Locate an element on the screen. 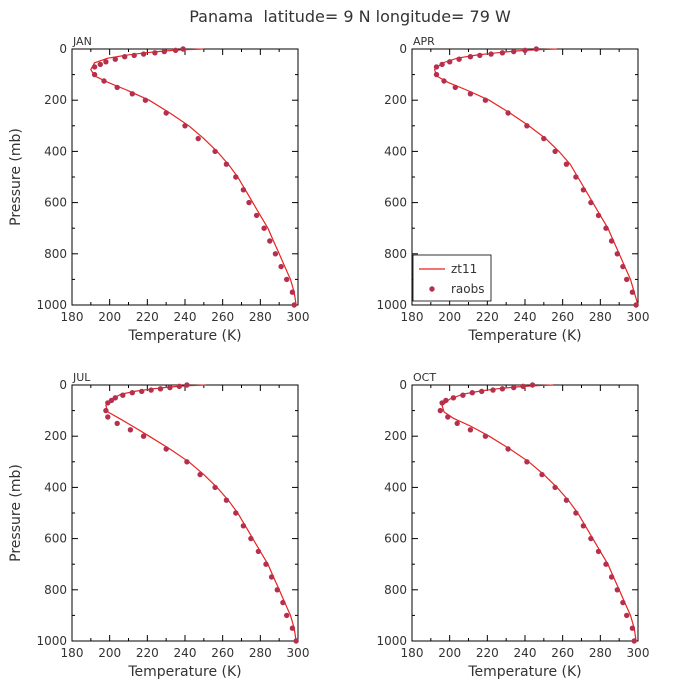 This screenshot has width=700, height=700. y-tick-label: 1000 is located at coordinates (51, 305).